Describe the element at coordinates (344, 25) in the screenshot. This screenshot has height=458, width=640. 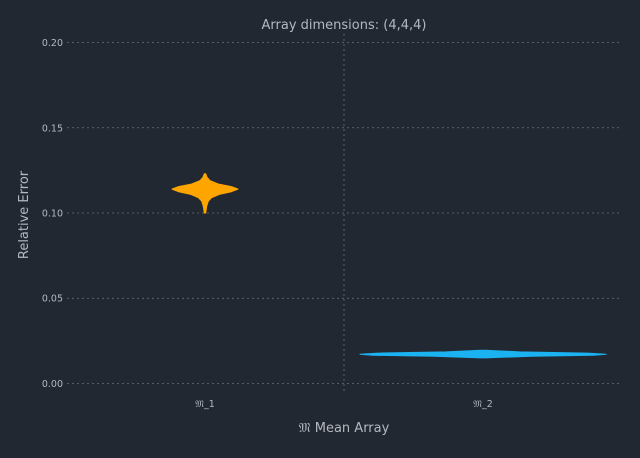
I see `chart-title: Array dimensions: (4,4,4)` at that location.